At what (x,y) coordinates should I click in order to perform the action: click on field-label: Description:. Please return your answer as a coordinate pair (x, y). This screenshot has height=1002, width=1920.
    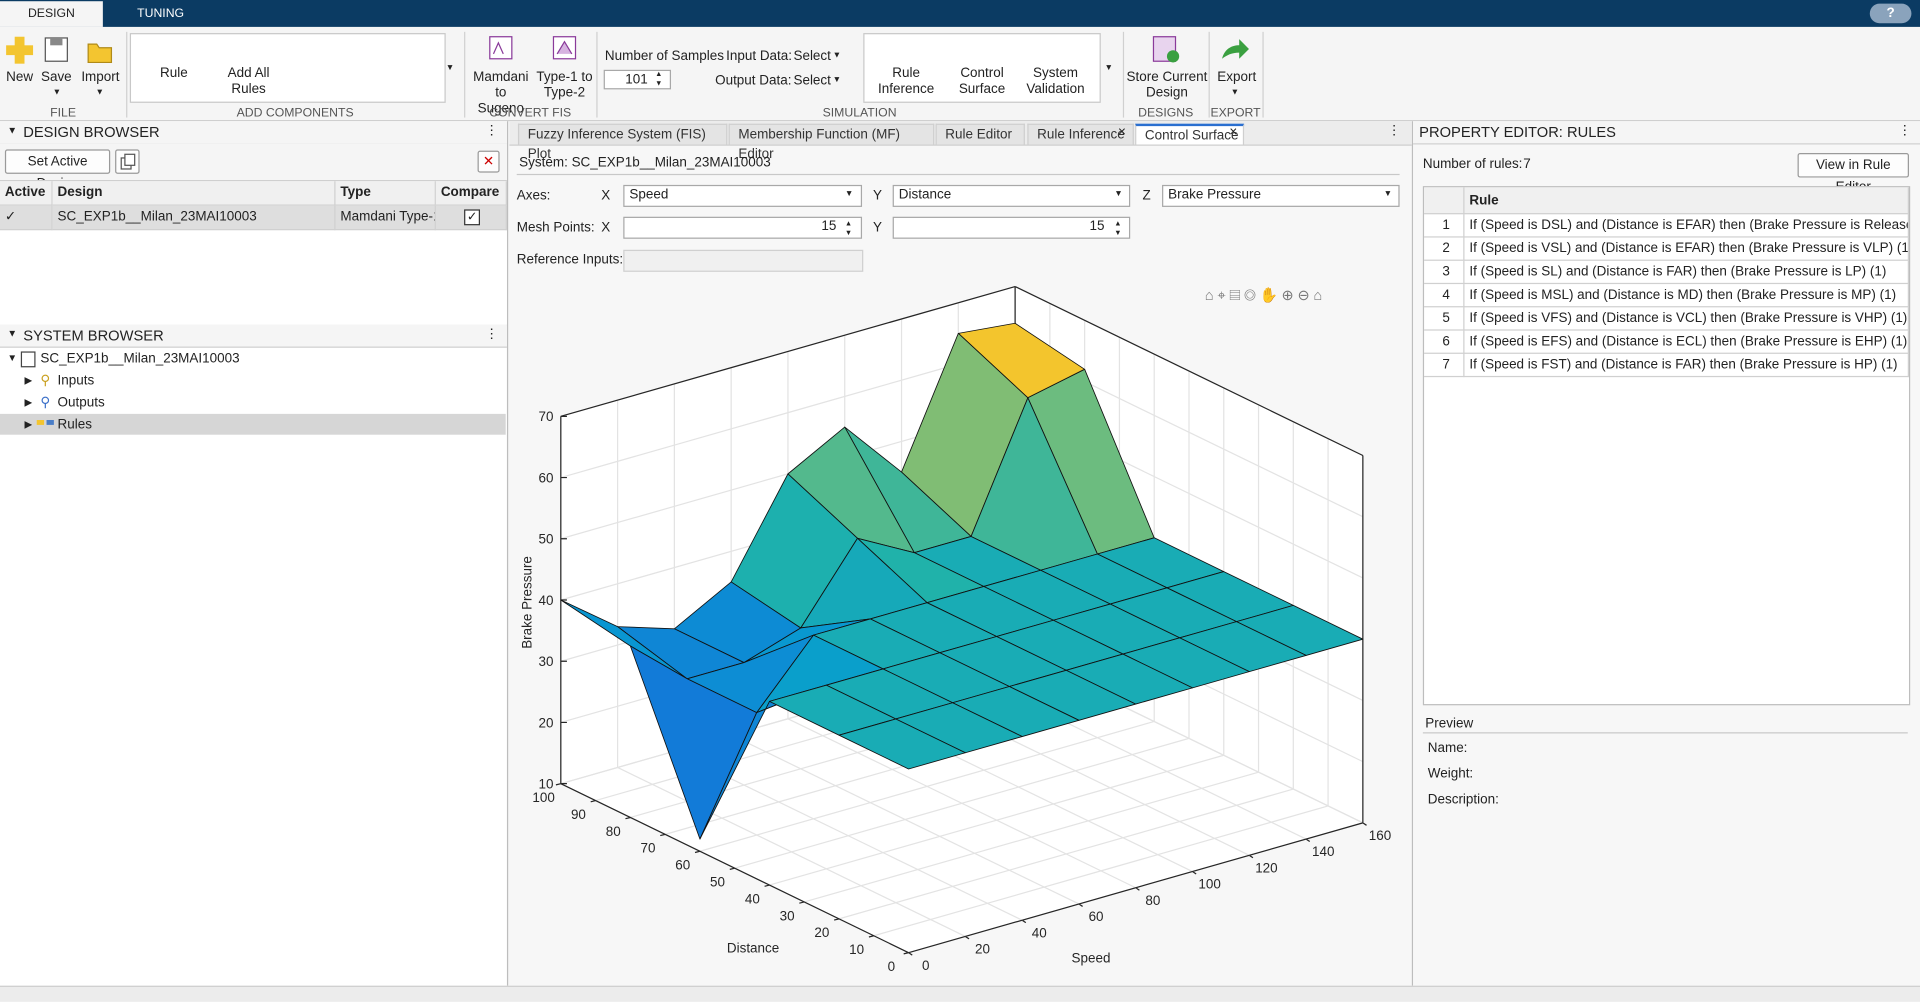
    Looking at the image, I should click on (1463, 799).